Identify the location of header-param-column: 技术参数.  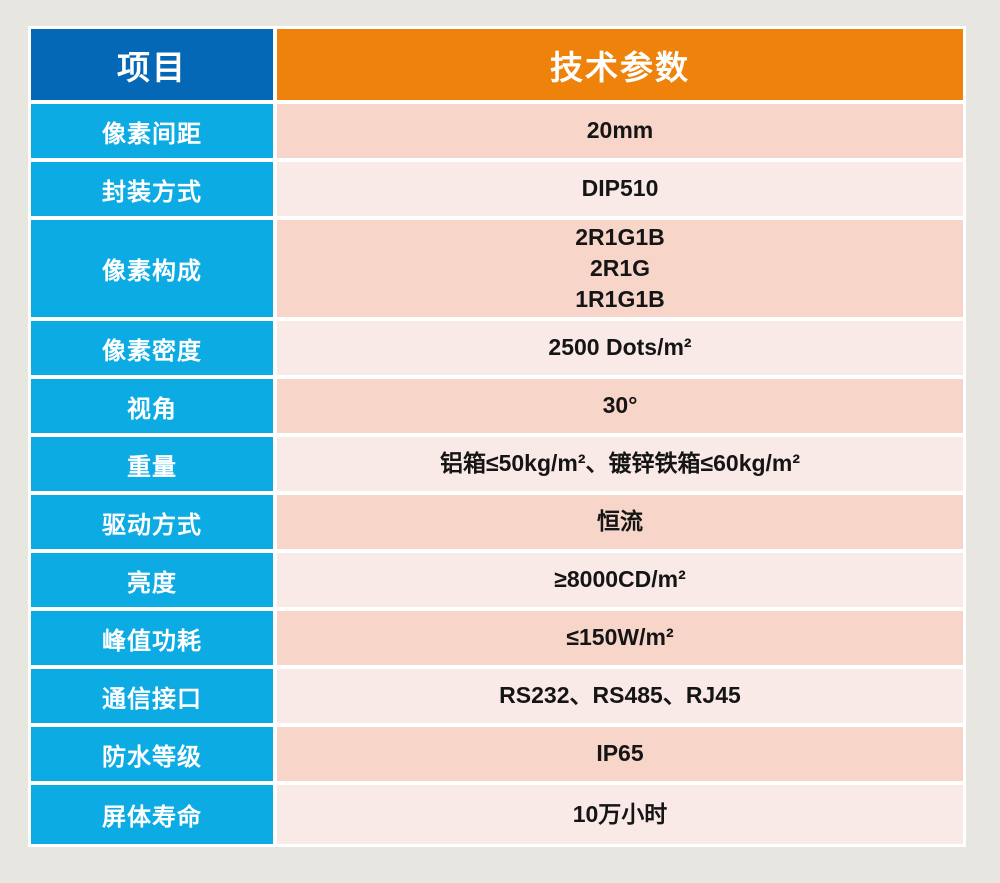
(620, 64).